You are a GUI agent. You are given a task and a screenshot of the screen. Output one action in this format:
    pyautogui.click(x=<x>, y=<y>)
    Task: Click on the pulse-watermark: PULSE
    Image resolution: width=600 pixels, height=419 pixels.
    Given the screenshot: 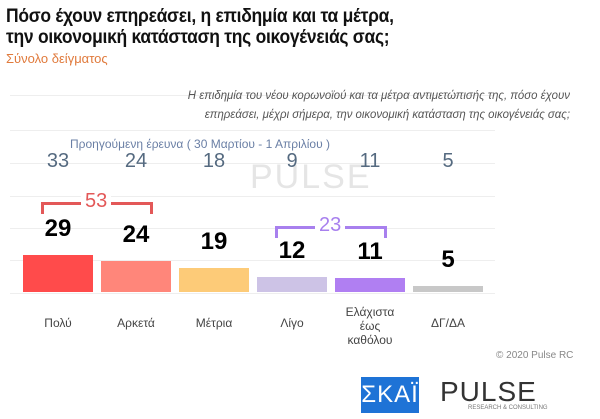 What is the action you would take?
    pyautogui.click(x=311, y=177)
    